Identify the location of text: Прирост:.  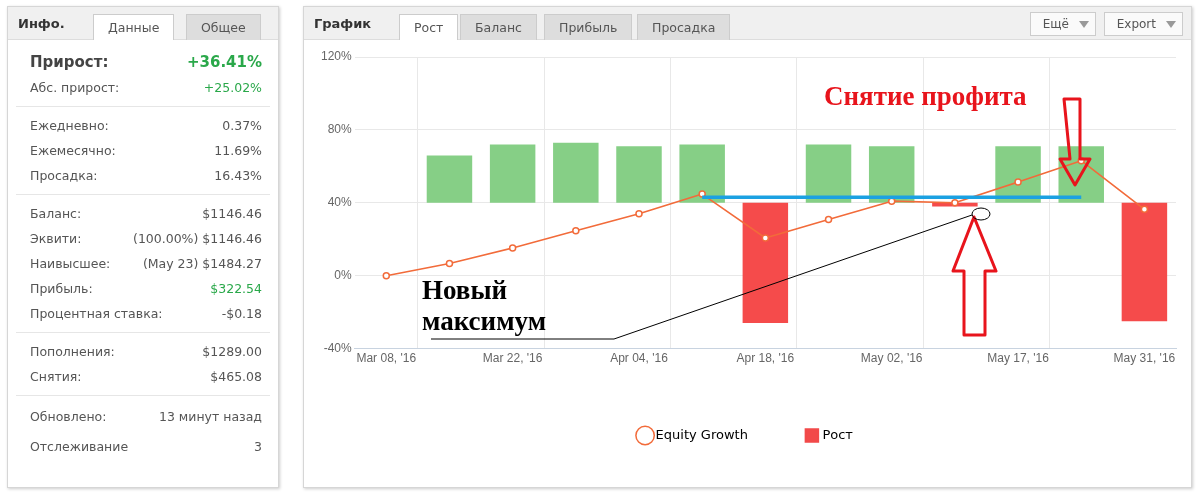
(69, 62).